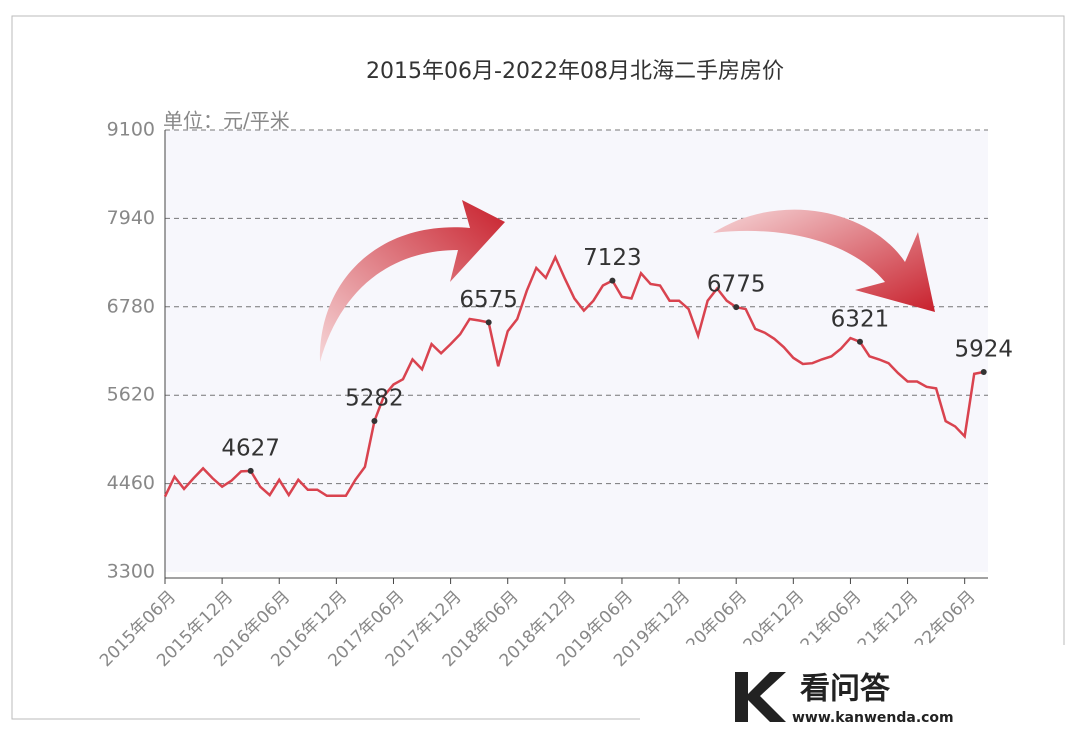  I want to click on y-tick-label: 3300, so click(131, 572).